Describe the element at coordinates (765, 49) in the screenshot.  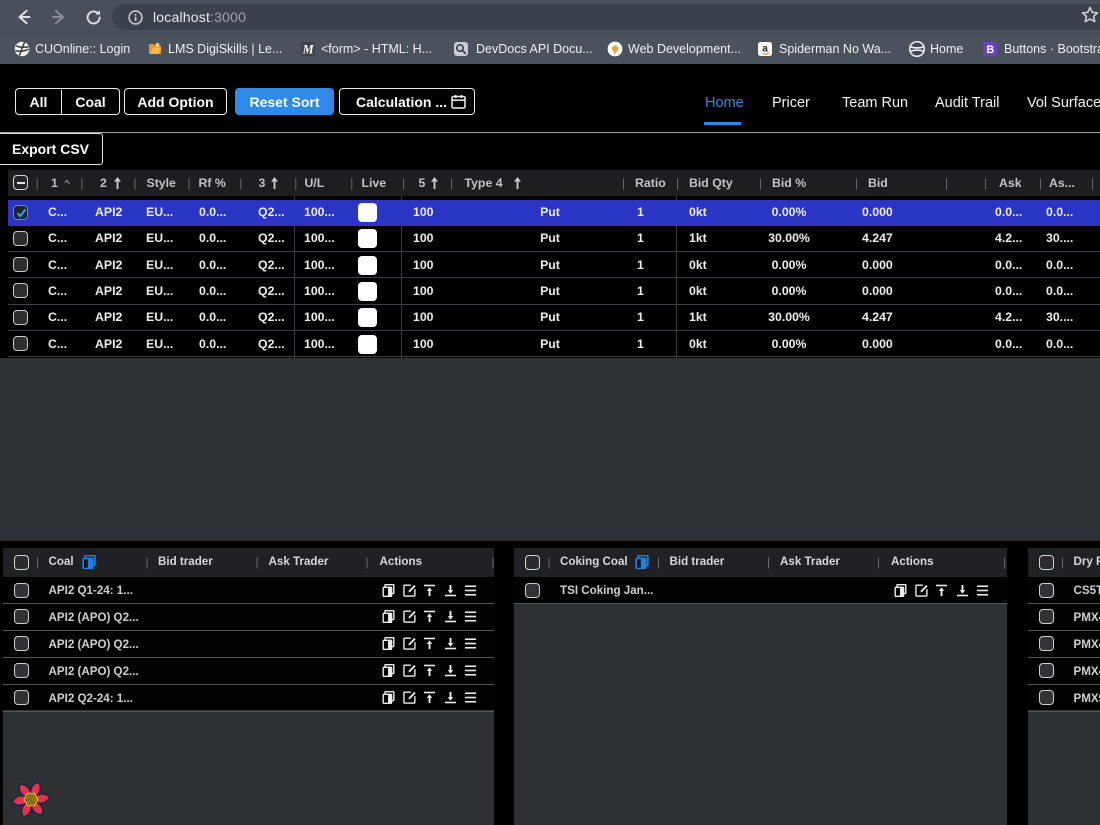
I see `svg-text: a` at that location.